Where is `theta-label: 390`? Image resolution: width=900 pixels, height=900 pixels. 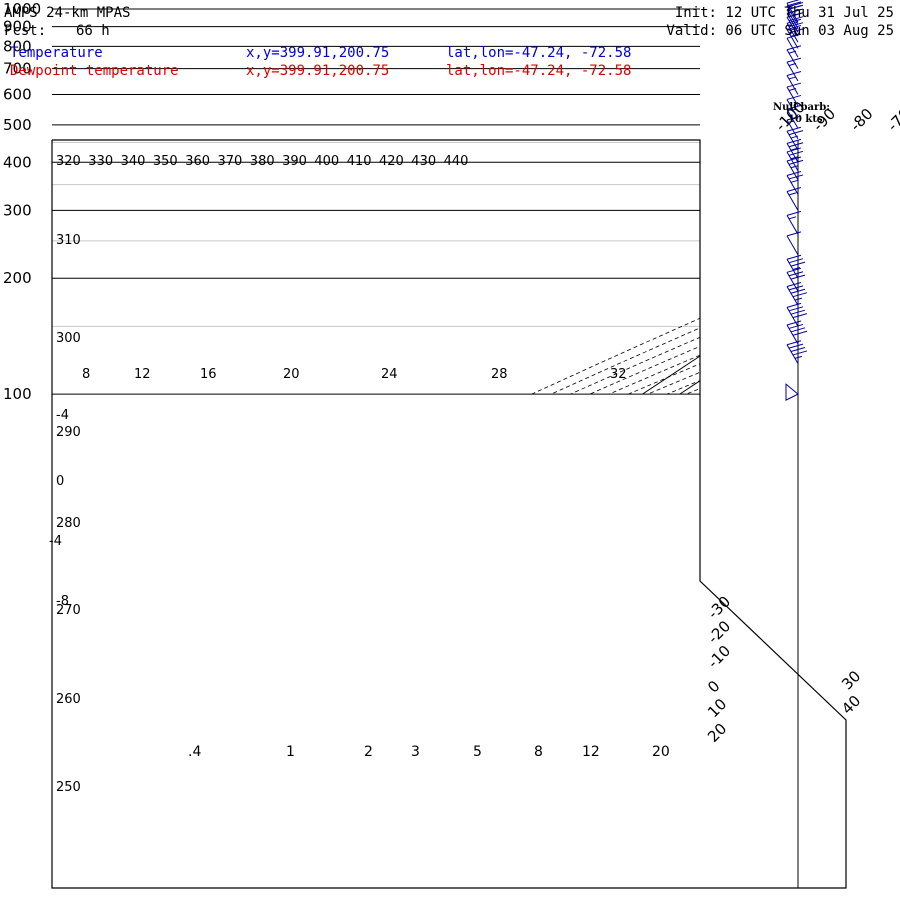
theta-label: 390 is located at coordinates (294, 161).